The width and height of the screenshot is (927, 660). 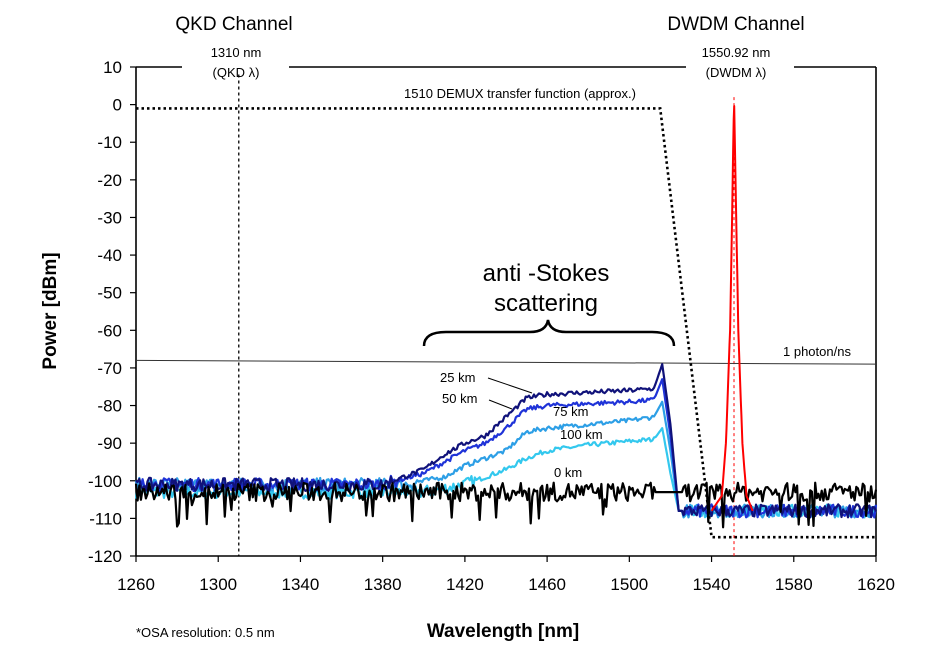 What do you see at coordinates (117, 105) in the screenshot?
I see `y-tick-label: 0` at bounding box center [117, 105].